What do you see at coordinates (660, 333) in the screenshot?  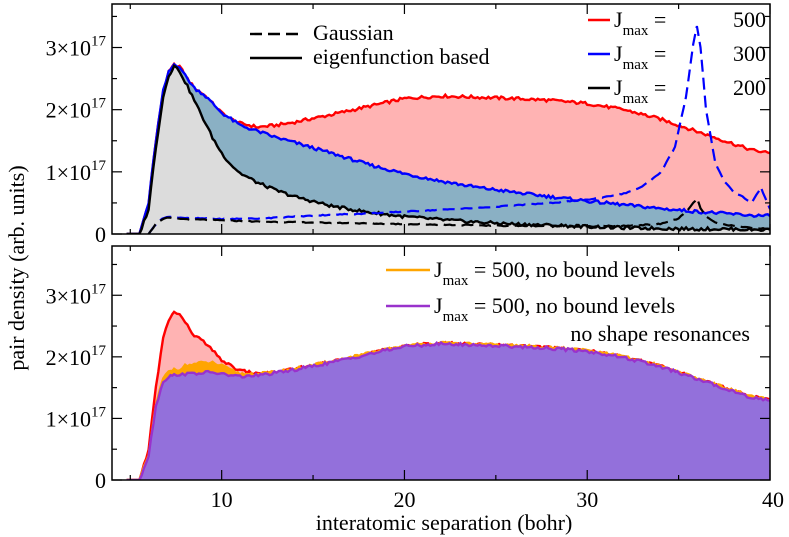 I see `legend-bottom-label-line2: no shape resonances` at bounding box center [660, 333].